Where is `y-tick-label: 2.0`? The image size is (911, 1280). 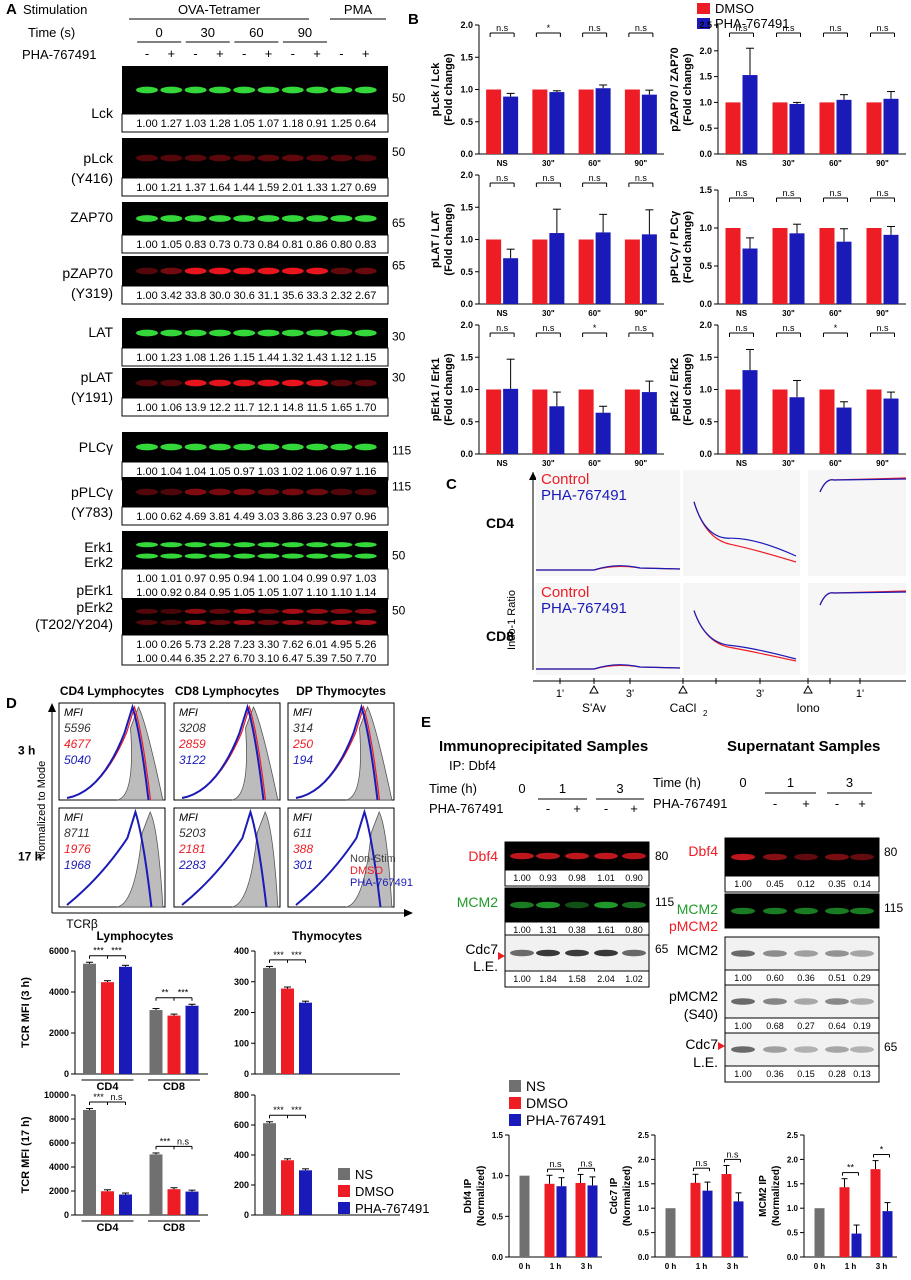 y-tick-label: 2.0 is located at coordinates (705, 51).